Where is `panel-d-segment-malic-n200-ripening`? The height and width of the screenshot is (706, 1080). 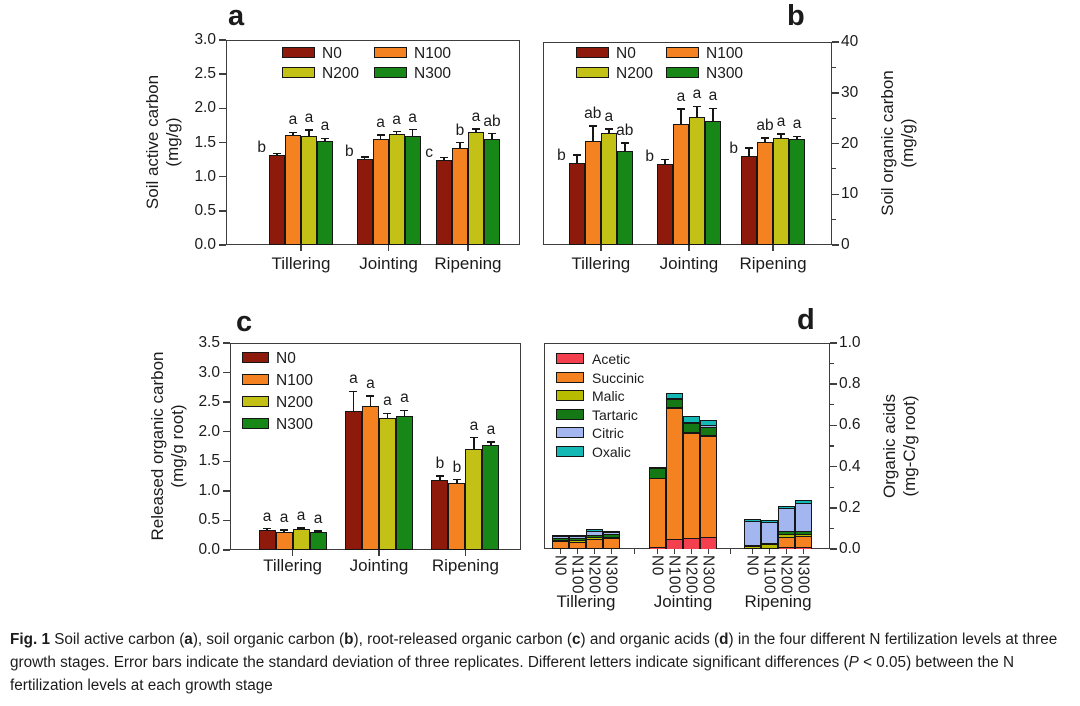 panel-d-segment-malic-n200-ripening is located at coordinates (786, 535).